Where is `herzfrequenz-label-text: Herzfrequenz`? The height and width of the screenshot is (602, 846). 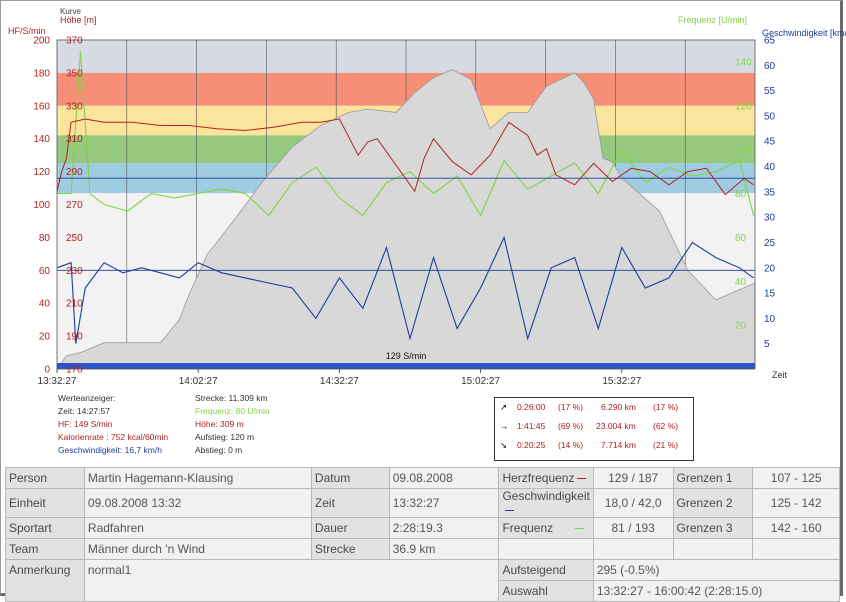 herzfrequenz-label-text: Herzfrequenz is located at coordinates (538, 478).